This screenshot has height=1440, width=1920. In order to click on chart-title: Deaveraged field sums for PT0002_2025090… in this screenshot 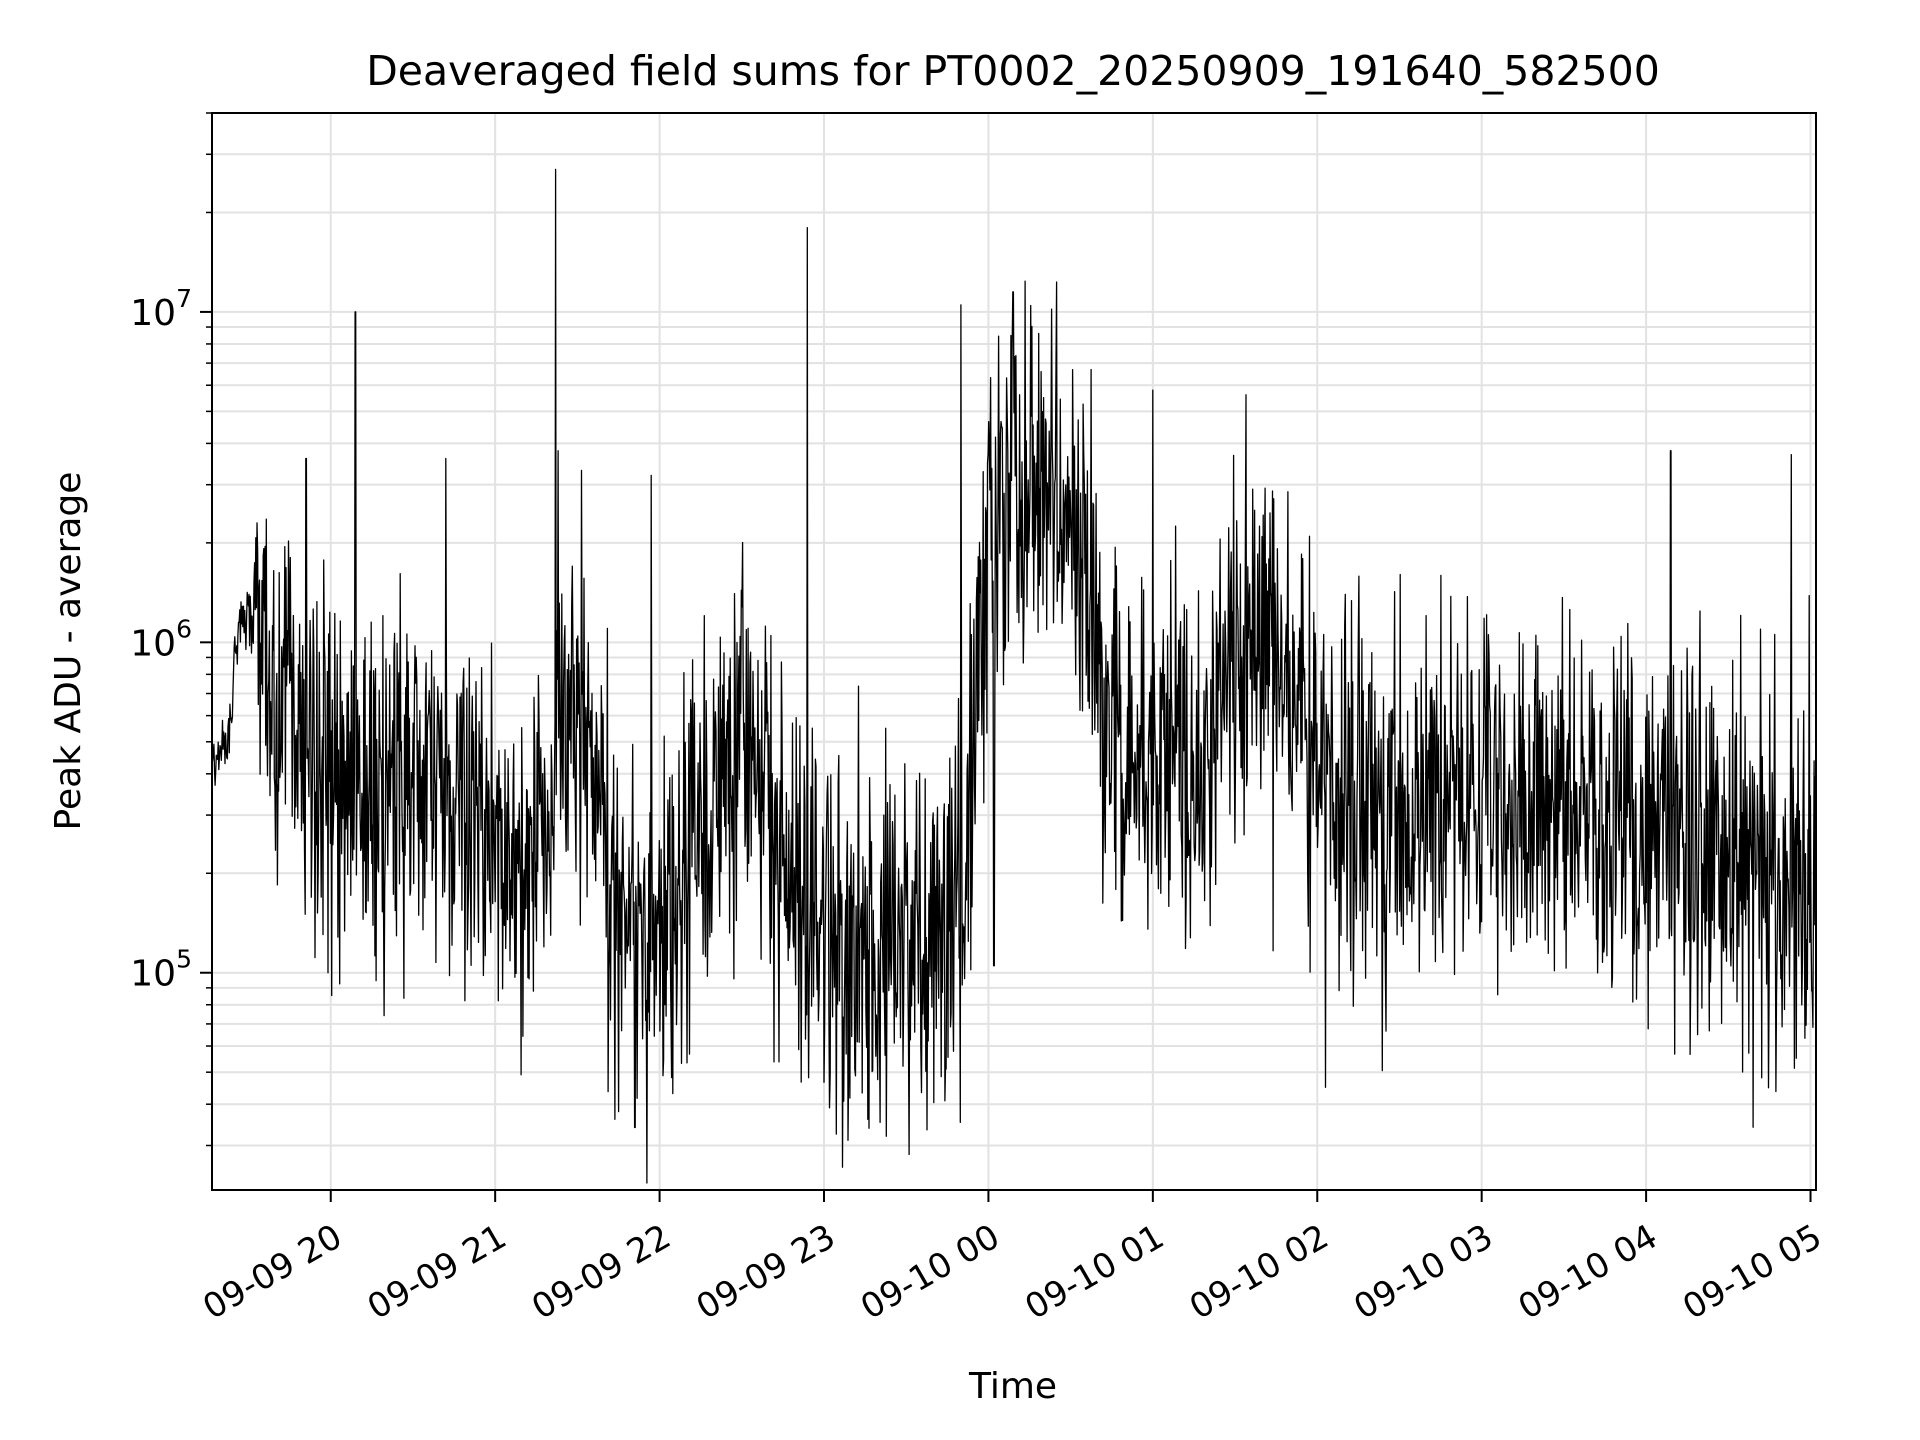, I will do `click(1013, 71)`.